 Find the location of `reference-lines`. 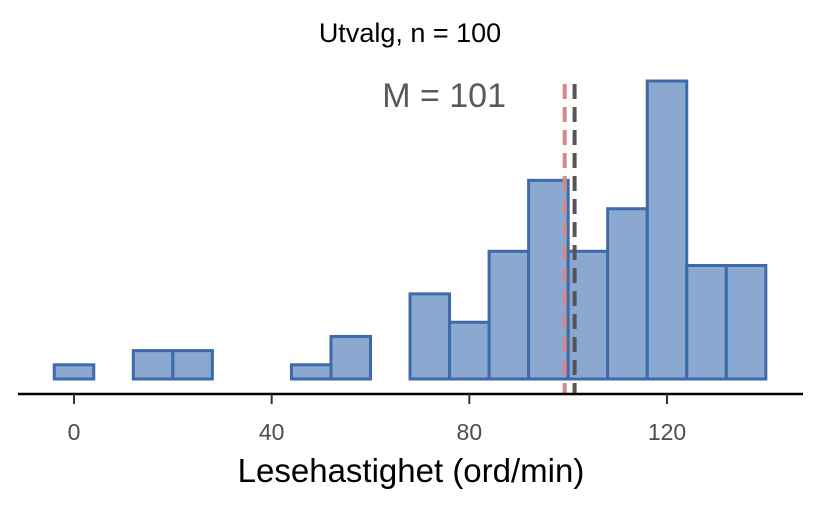

reference-lines is located at coordinates (569, 239).